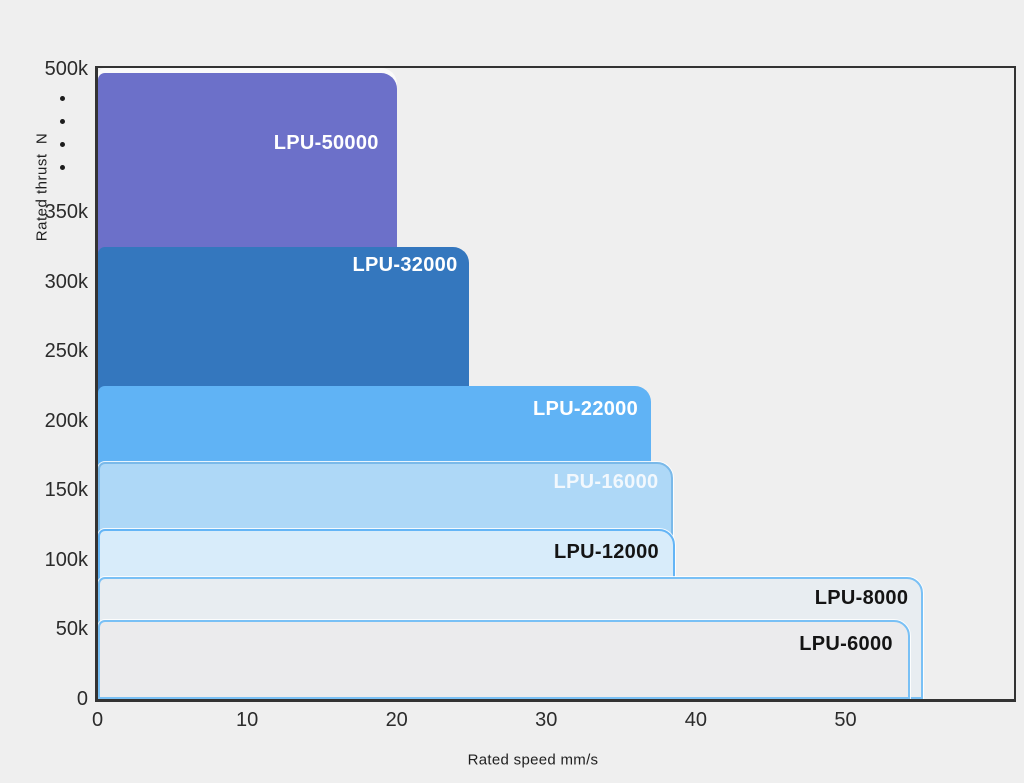 The height and width of the screenshot is (783, 1024). I want to click on y-tick-label-300k: 300k, so click(66, 281).